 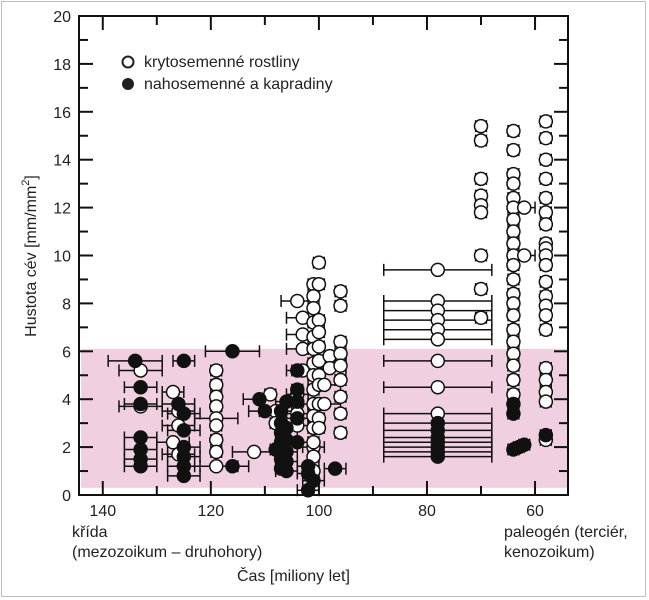 I want to click on era-left-line1: křída, so click(x=90, y=532).